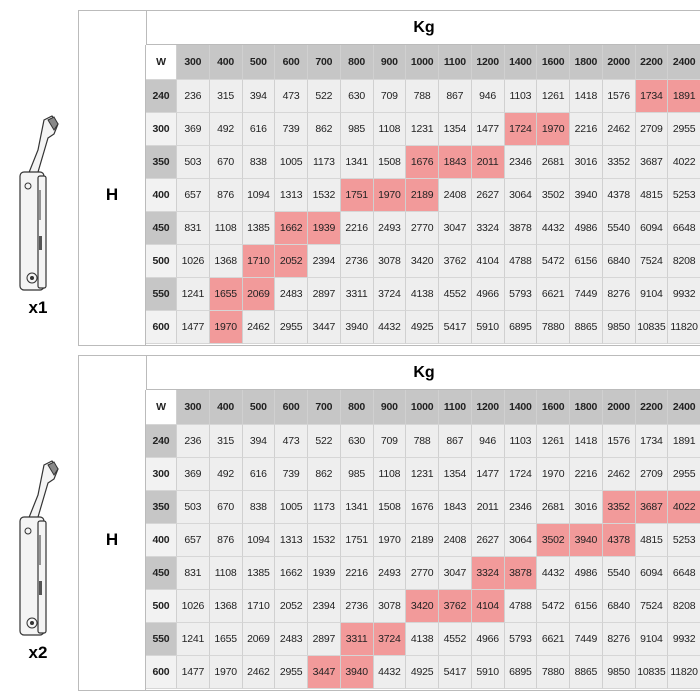 The image size is (700, 700). I want to click on highlighted-cell: 1891, so click(684, 96).